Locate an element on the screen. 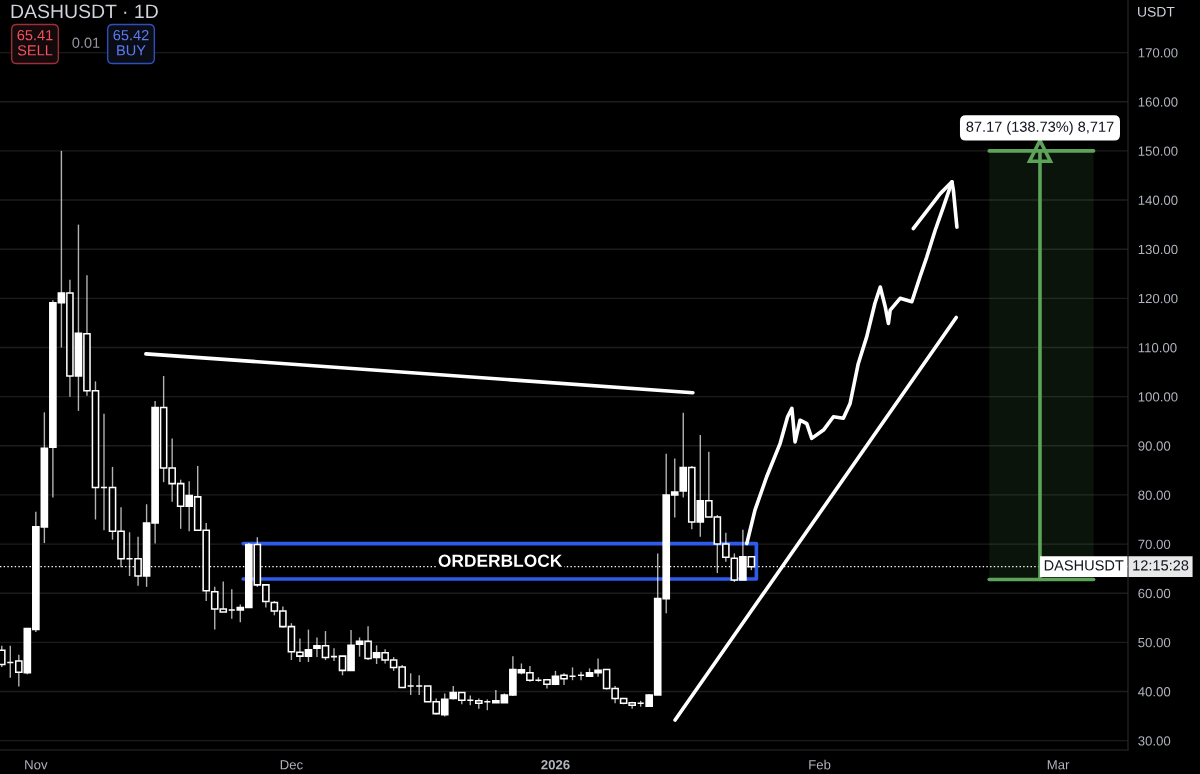  annotation: ORDERBLOCK is located at coordinates (500, 560).